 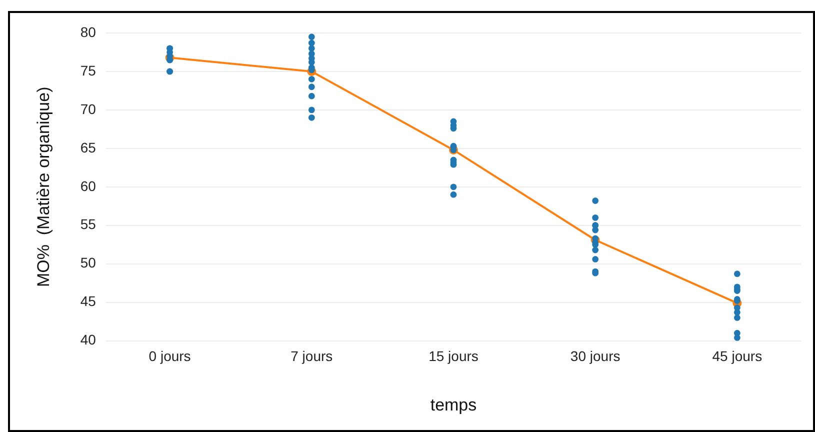 I want to click on y-tick-label: 50, so click(x=88, y=262).